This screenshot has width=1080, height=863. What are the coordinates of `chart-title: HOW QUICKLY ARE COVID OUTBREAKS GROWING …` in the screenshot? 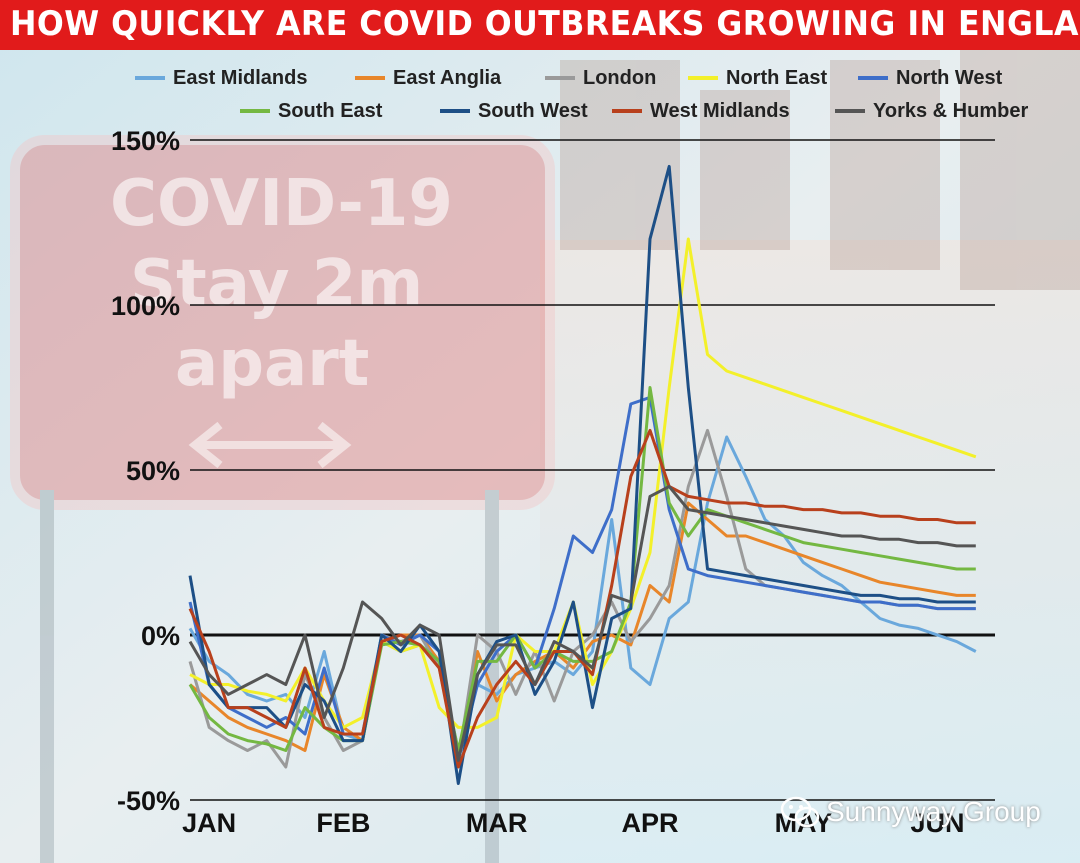 It's located at (545, 24).